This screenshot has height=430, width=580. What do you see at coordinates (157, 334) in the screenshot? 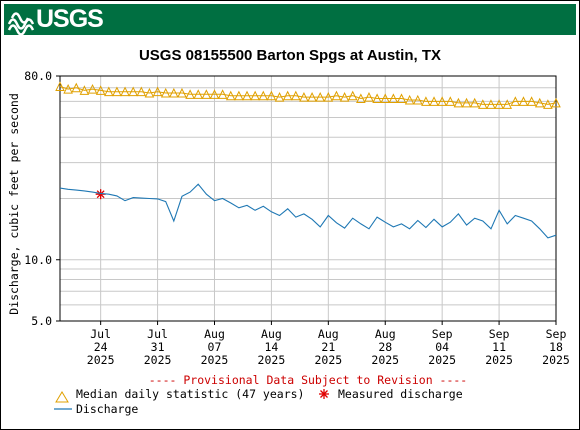
I see `x-tick-label-month: Jul` at bounding box center [157, 334].